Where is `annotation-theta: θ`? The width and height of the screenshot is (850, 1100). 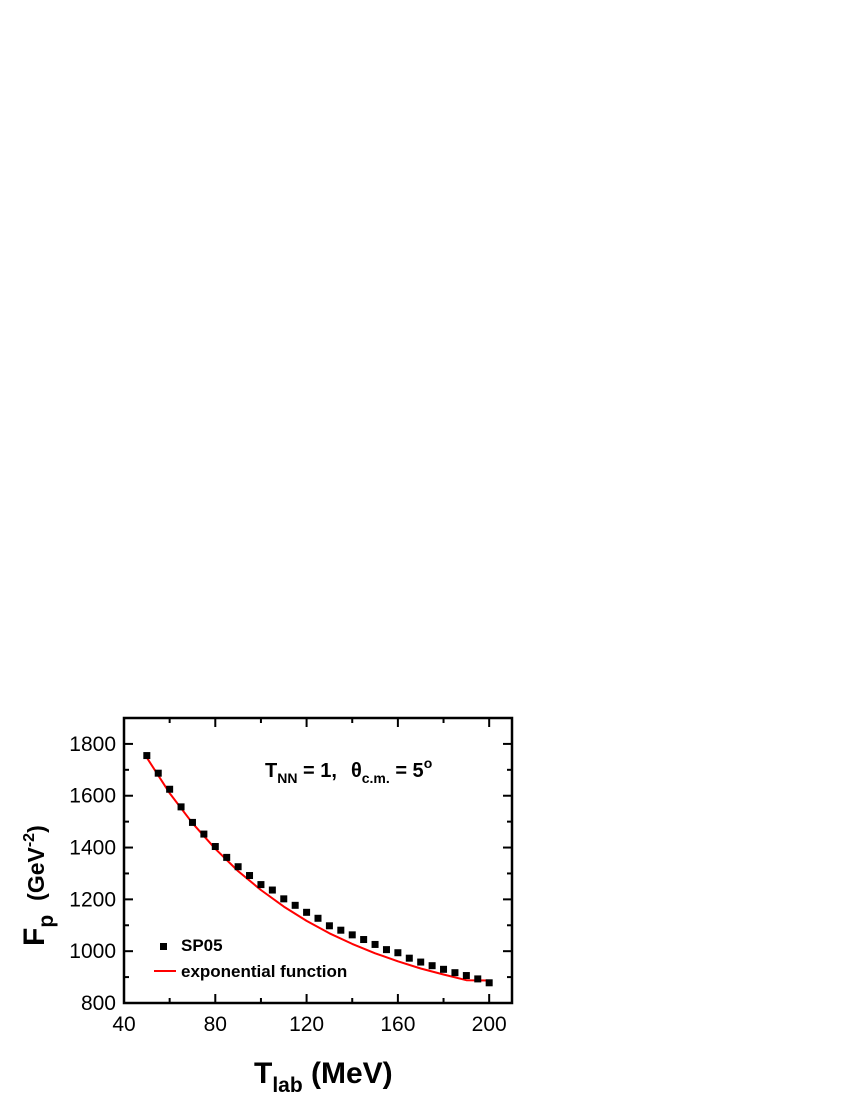
annotation-theta: θ is located at coordinates (356, 771).